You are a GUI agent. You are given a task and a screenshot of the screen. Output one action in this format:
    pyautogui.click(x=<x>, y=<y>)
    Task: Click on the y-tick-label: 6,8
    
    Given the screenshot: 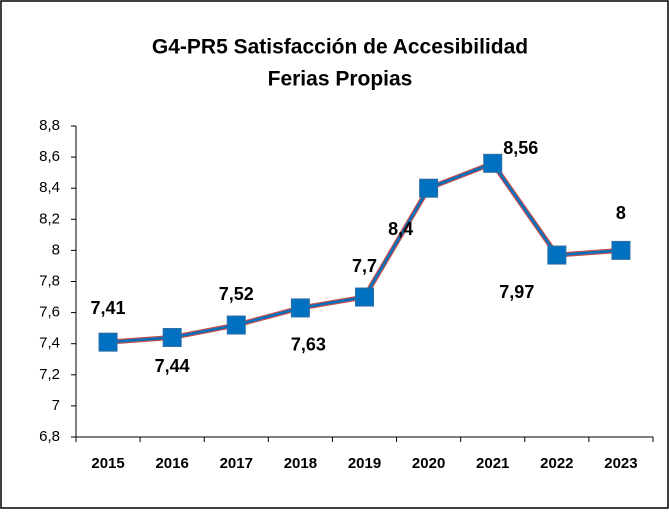 What is the action you would take?
    pyautogui.click(x=49, y=436)
    